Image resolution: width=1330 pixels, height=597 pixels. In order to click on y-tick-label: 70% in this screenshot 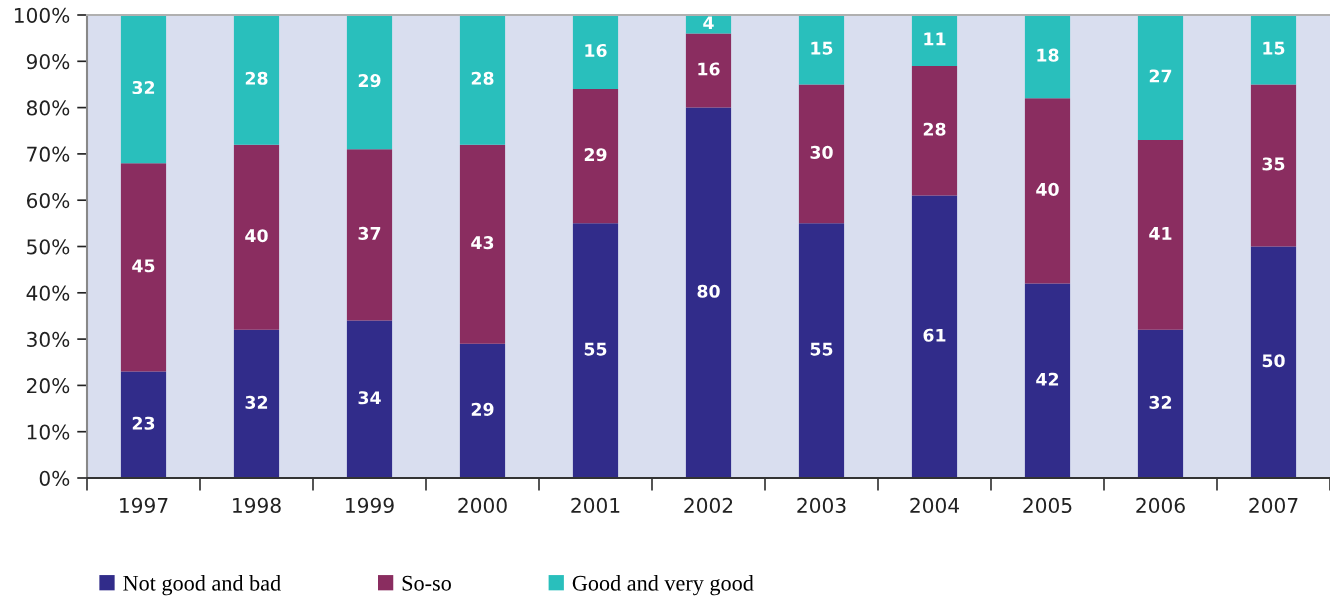, I will do `click(48, 154)`.